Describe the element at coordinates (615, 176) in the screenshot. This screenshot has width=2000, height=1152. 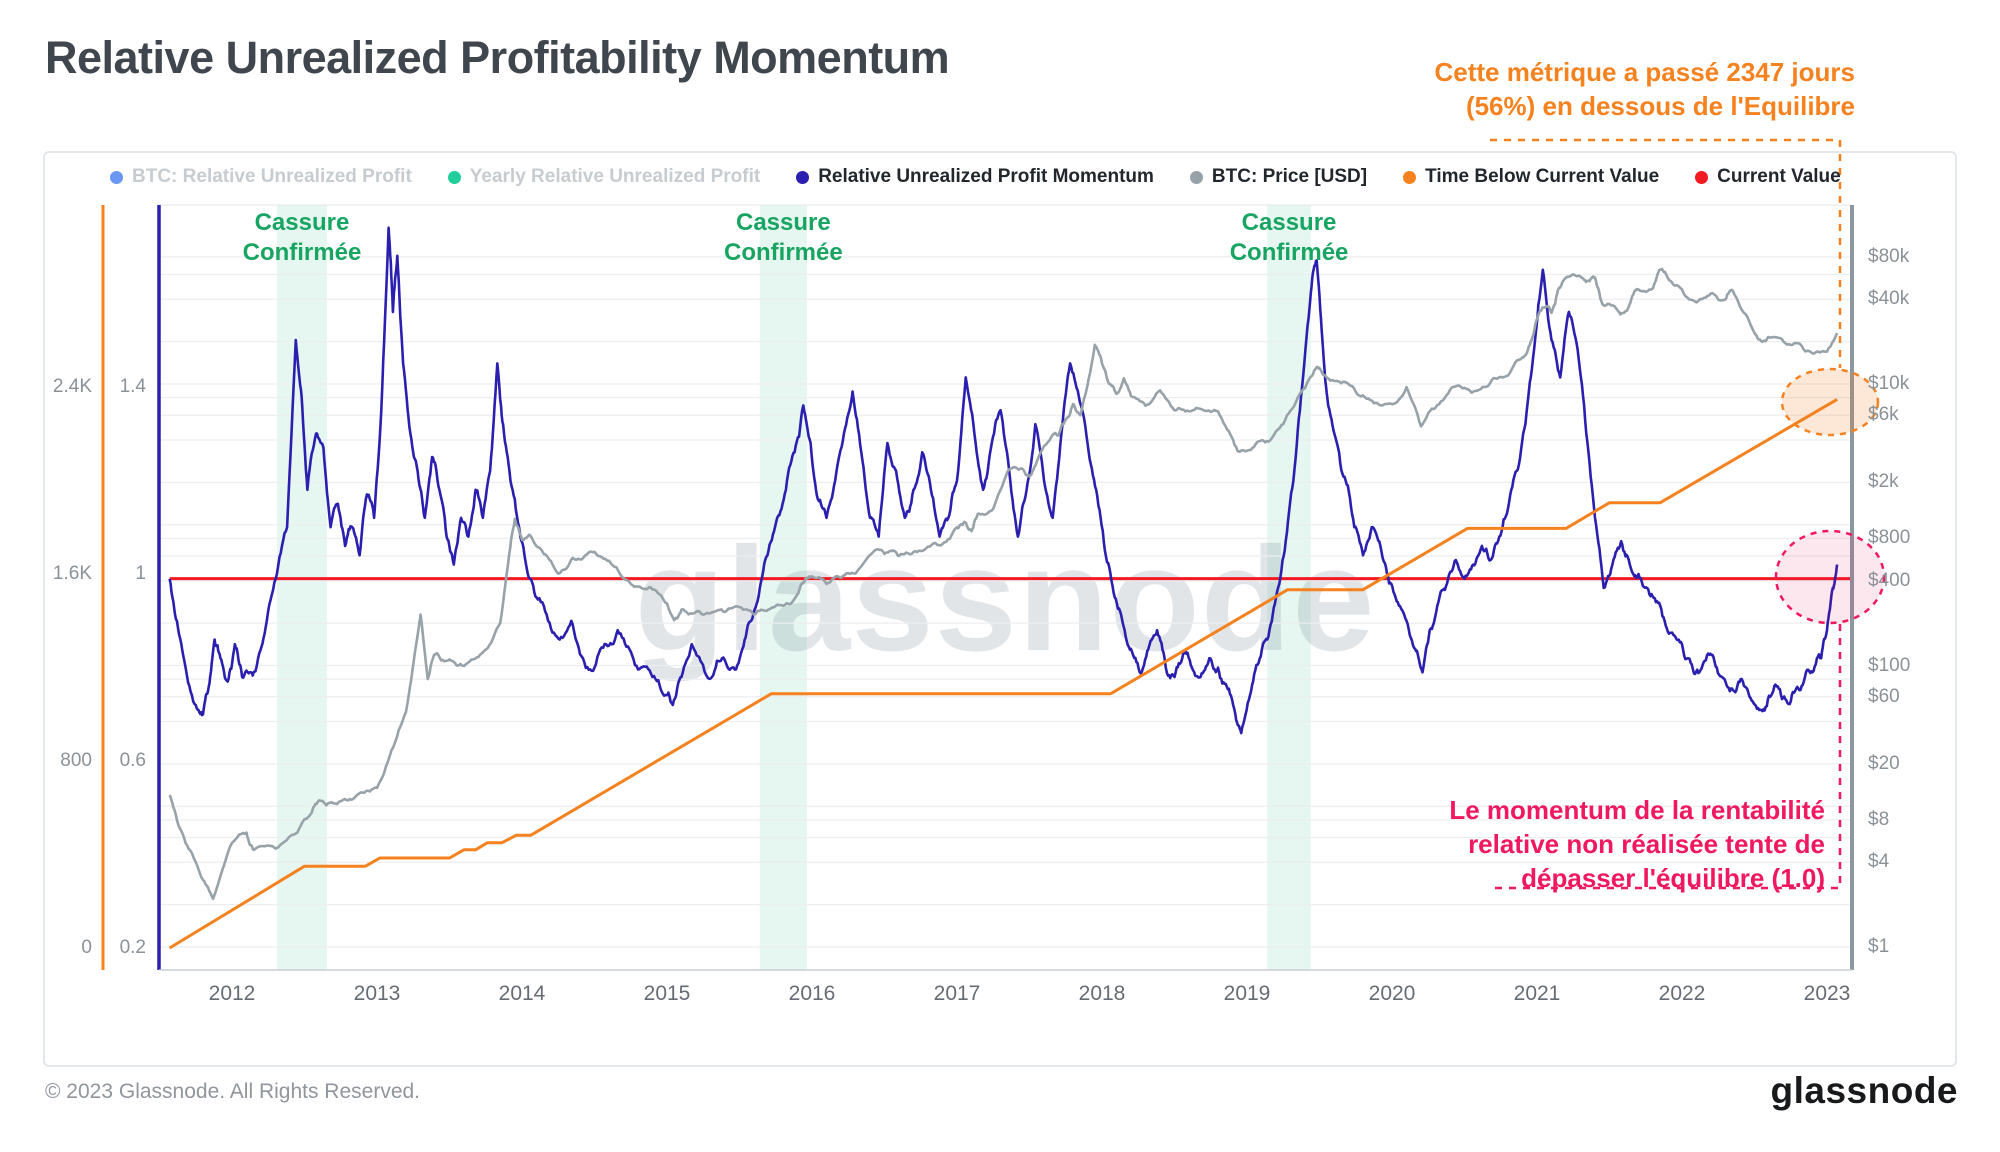
I see `legend-item-label: Yearly Relative Unrealized Profit` at that location.